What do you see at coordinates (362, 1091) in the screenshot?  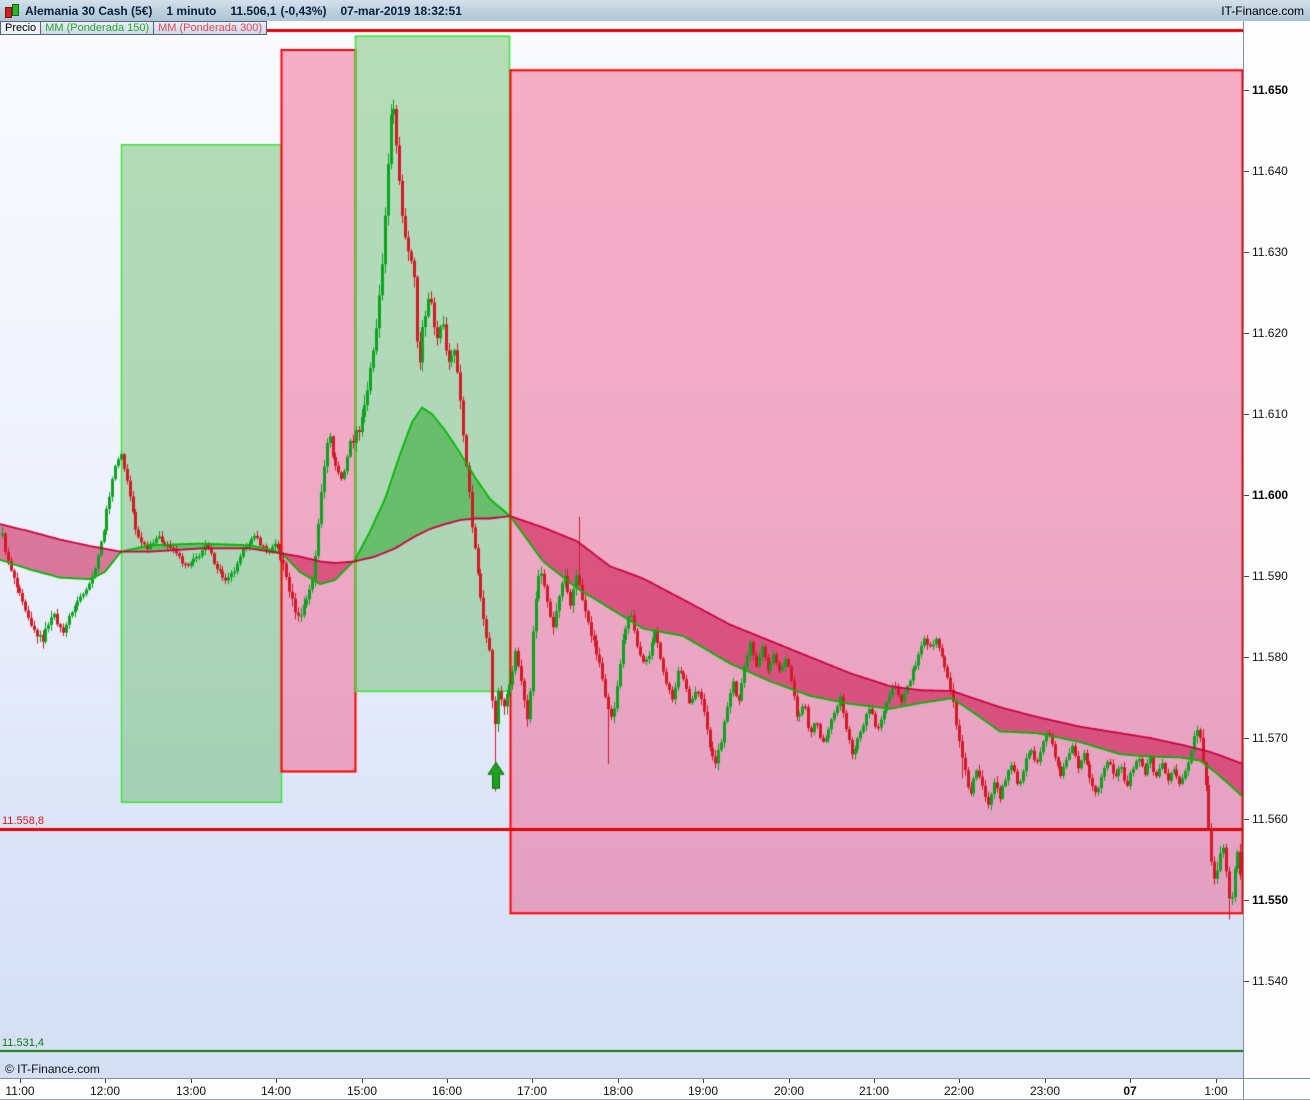 I see `x-axis-label: 15:00` at bounding box center [362, 1091].